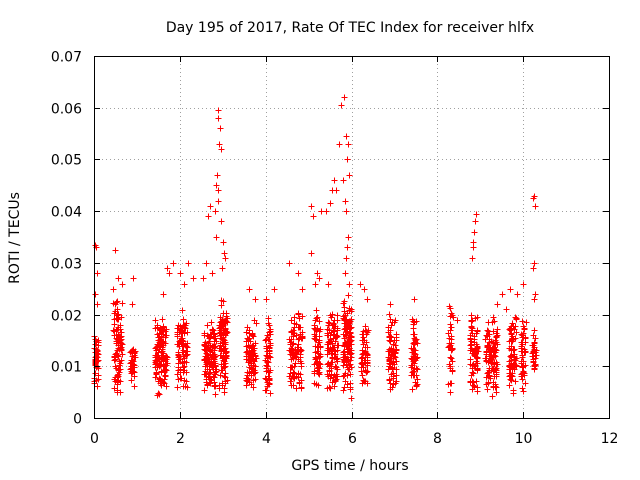  Describe the element at coordinates (66, 239) in the screenshot. I see `y-tick-labels: 0 0.01 0.02 0.03 0.04 0.05 0.06 0.07` at that location.